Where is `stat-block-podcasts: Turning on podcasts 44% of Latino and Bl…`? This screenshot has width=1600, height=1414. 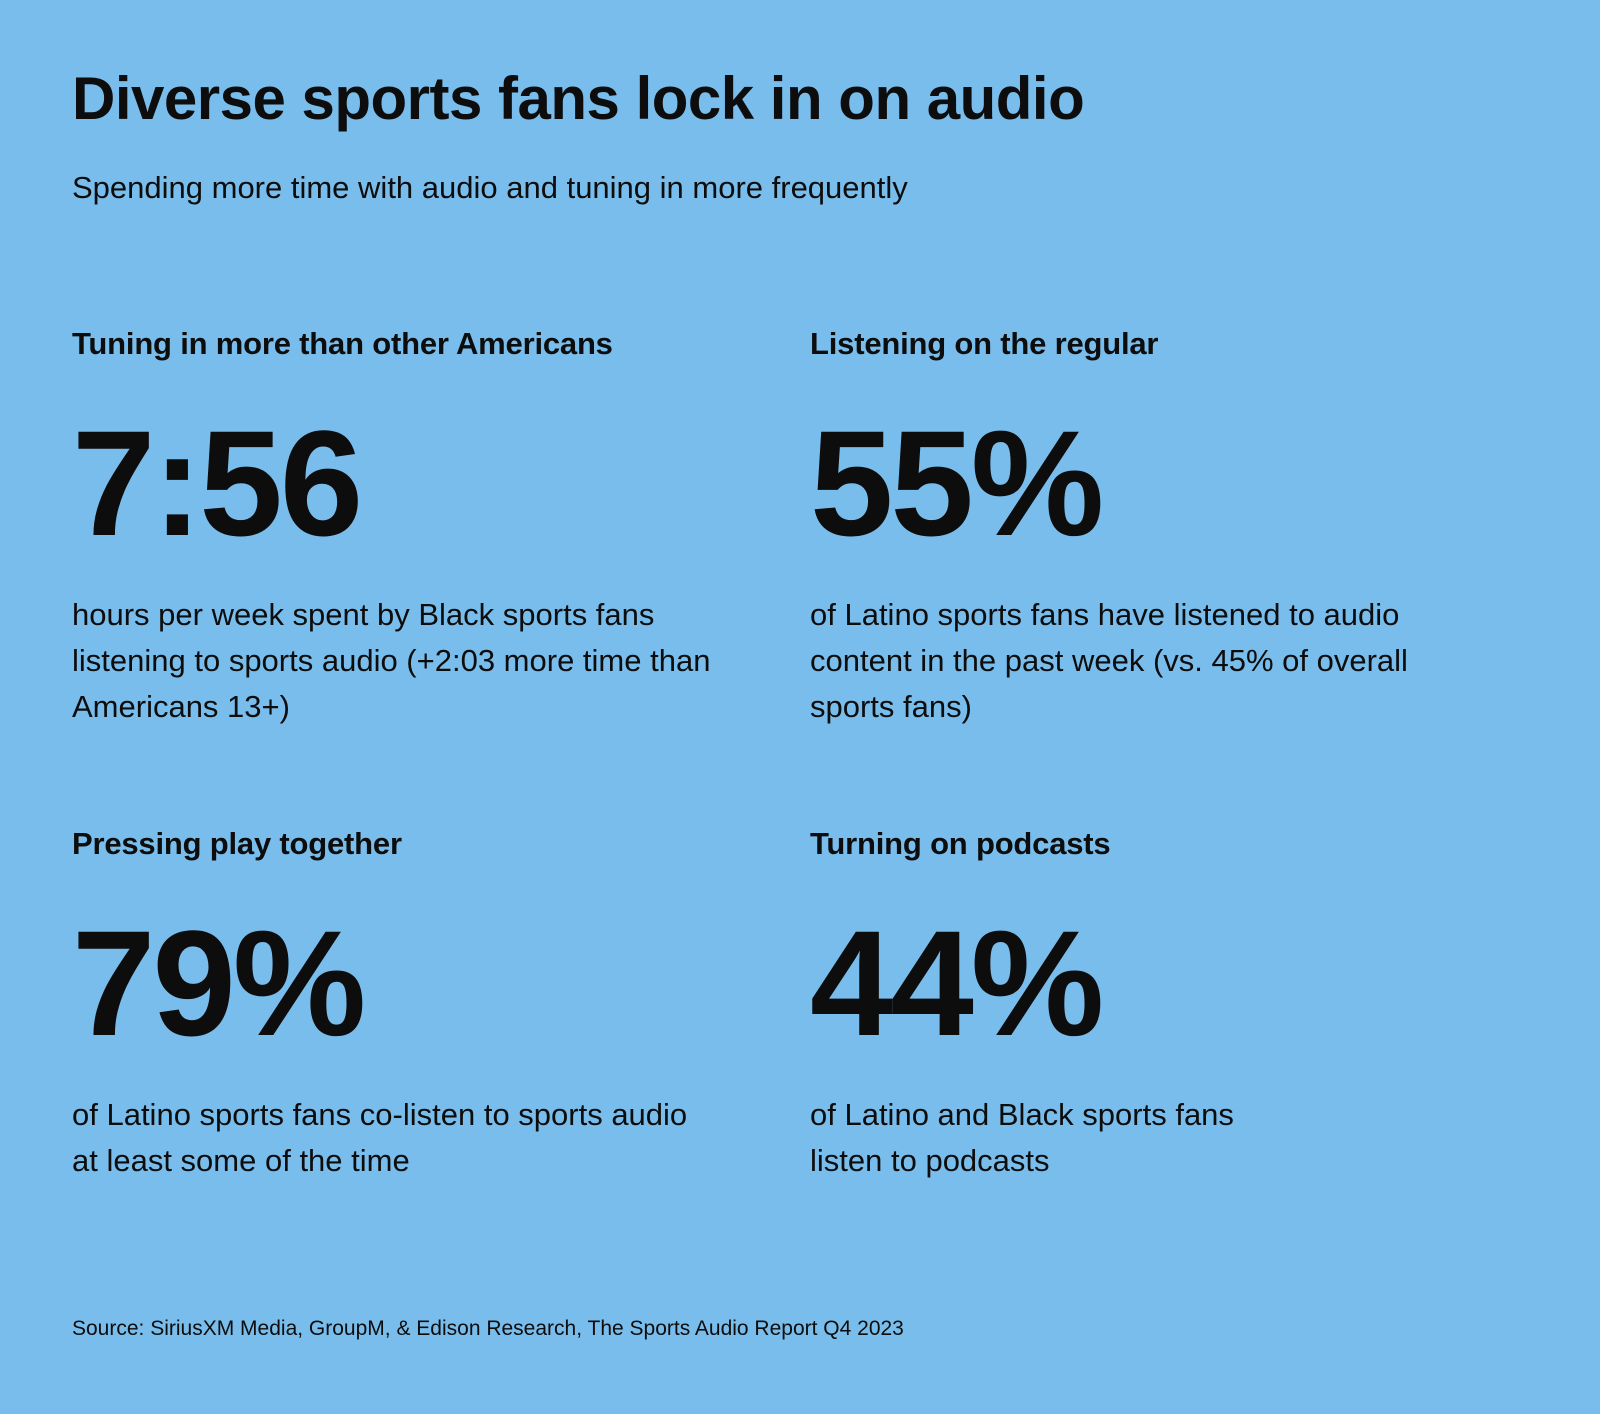 stat-block-podcasts: Turning on podcasts 44% of Latino and Bl… is located at coordinates (1169, 1005).